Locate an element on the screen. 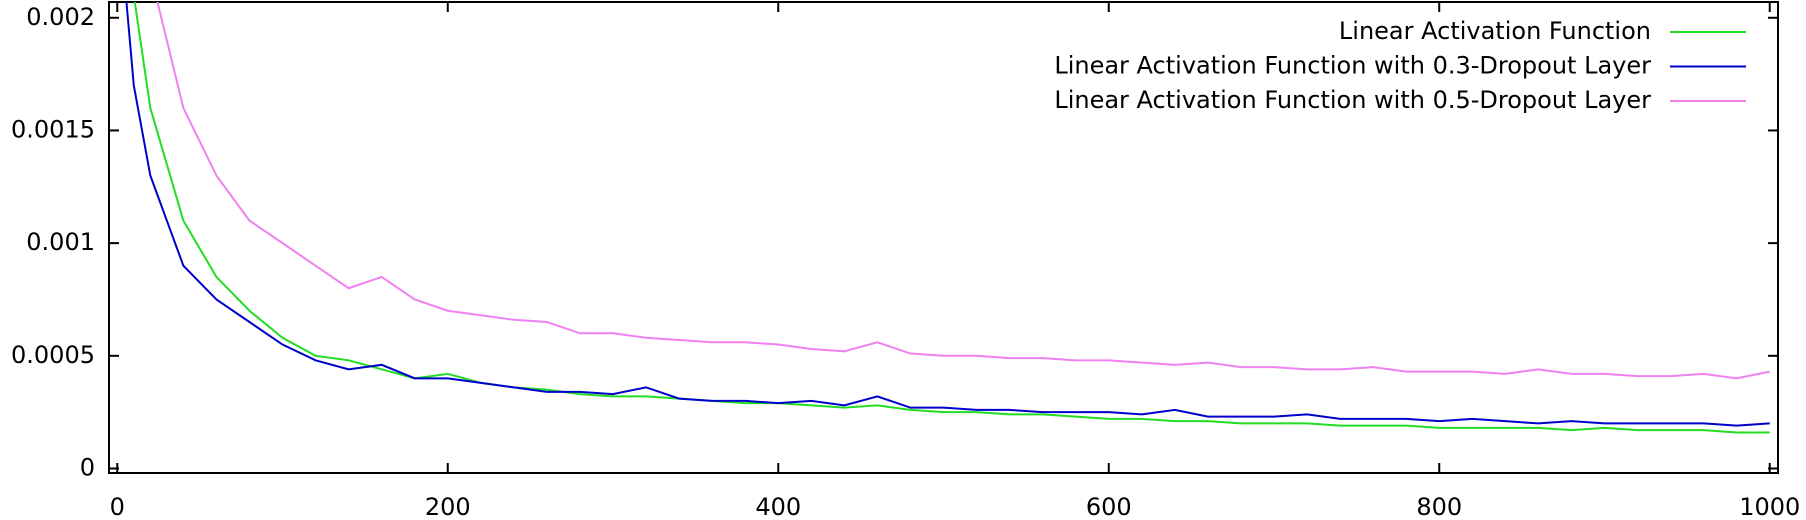 The height and width of the screenshot is (520, 1806). x-tick-label: 400 is located at coordinates (778, 506).